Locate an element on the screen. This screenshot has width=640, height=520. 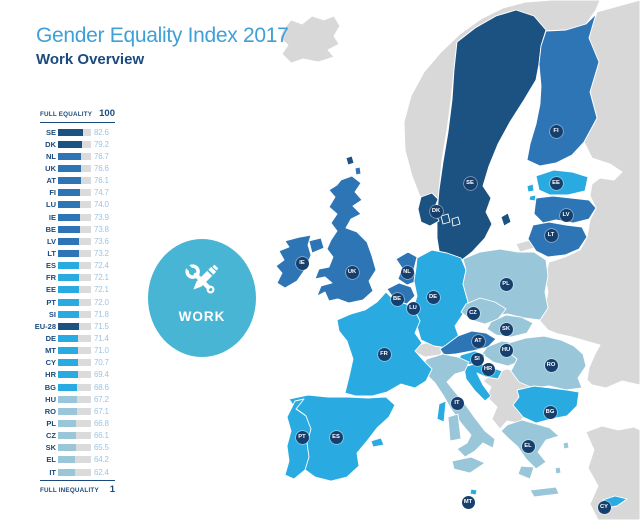
map-country-ro is located at coordinates (546, 363).